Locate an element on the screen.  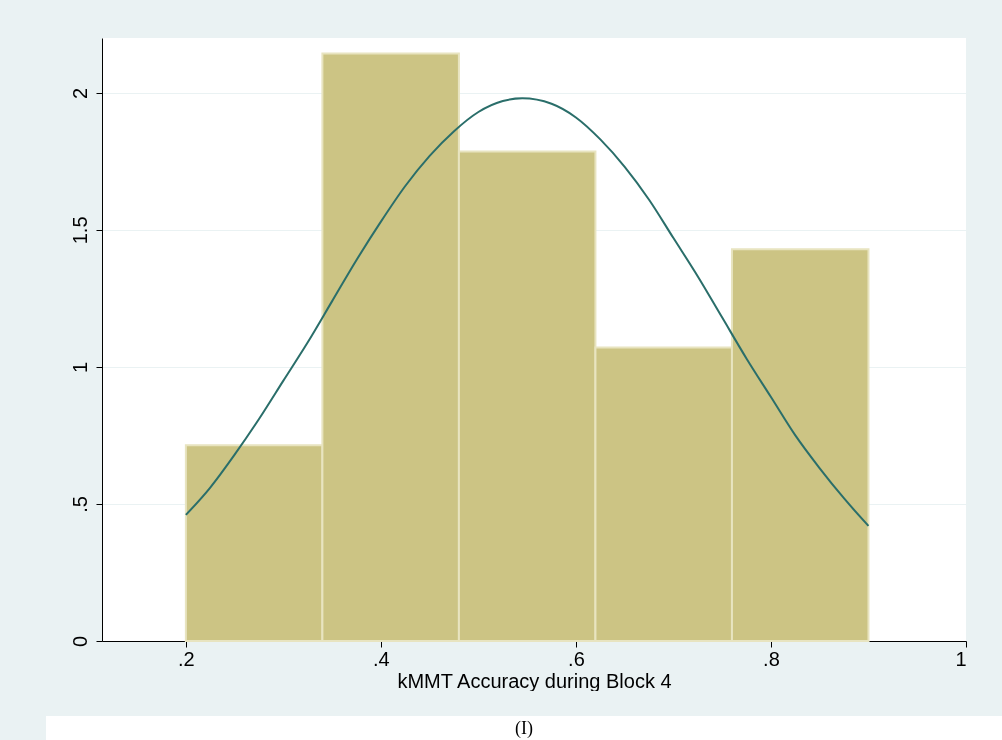
x-tick-label: .6 is located at coordinates (576, 658).